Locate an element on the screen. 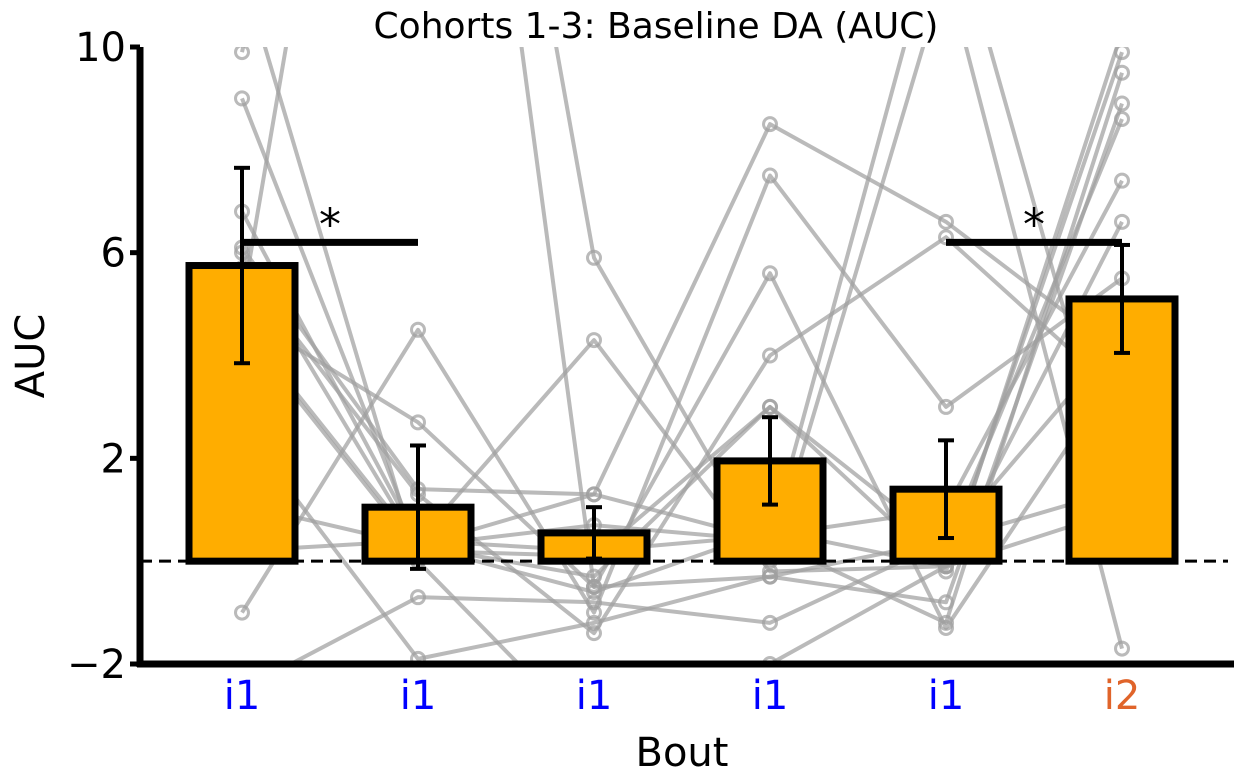 This screenshot has height=784, width=1234. chart-title: Cohorts 1-3: Baseline DA (AUC) is located at coordinates (656, 26).